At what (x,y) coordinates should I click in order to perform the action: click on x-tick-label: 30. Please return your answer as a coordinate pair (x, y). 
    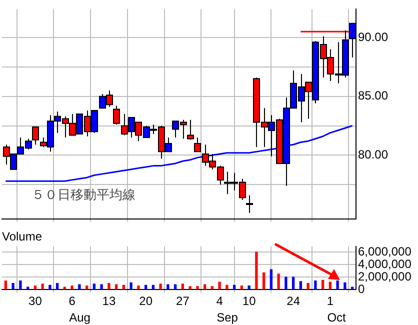
    Looking at the image, I should click on (35, 301).